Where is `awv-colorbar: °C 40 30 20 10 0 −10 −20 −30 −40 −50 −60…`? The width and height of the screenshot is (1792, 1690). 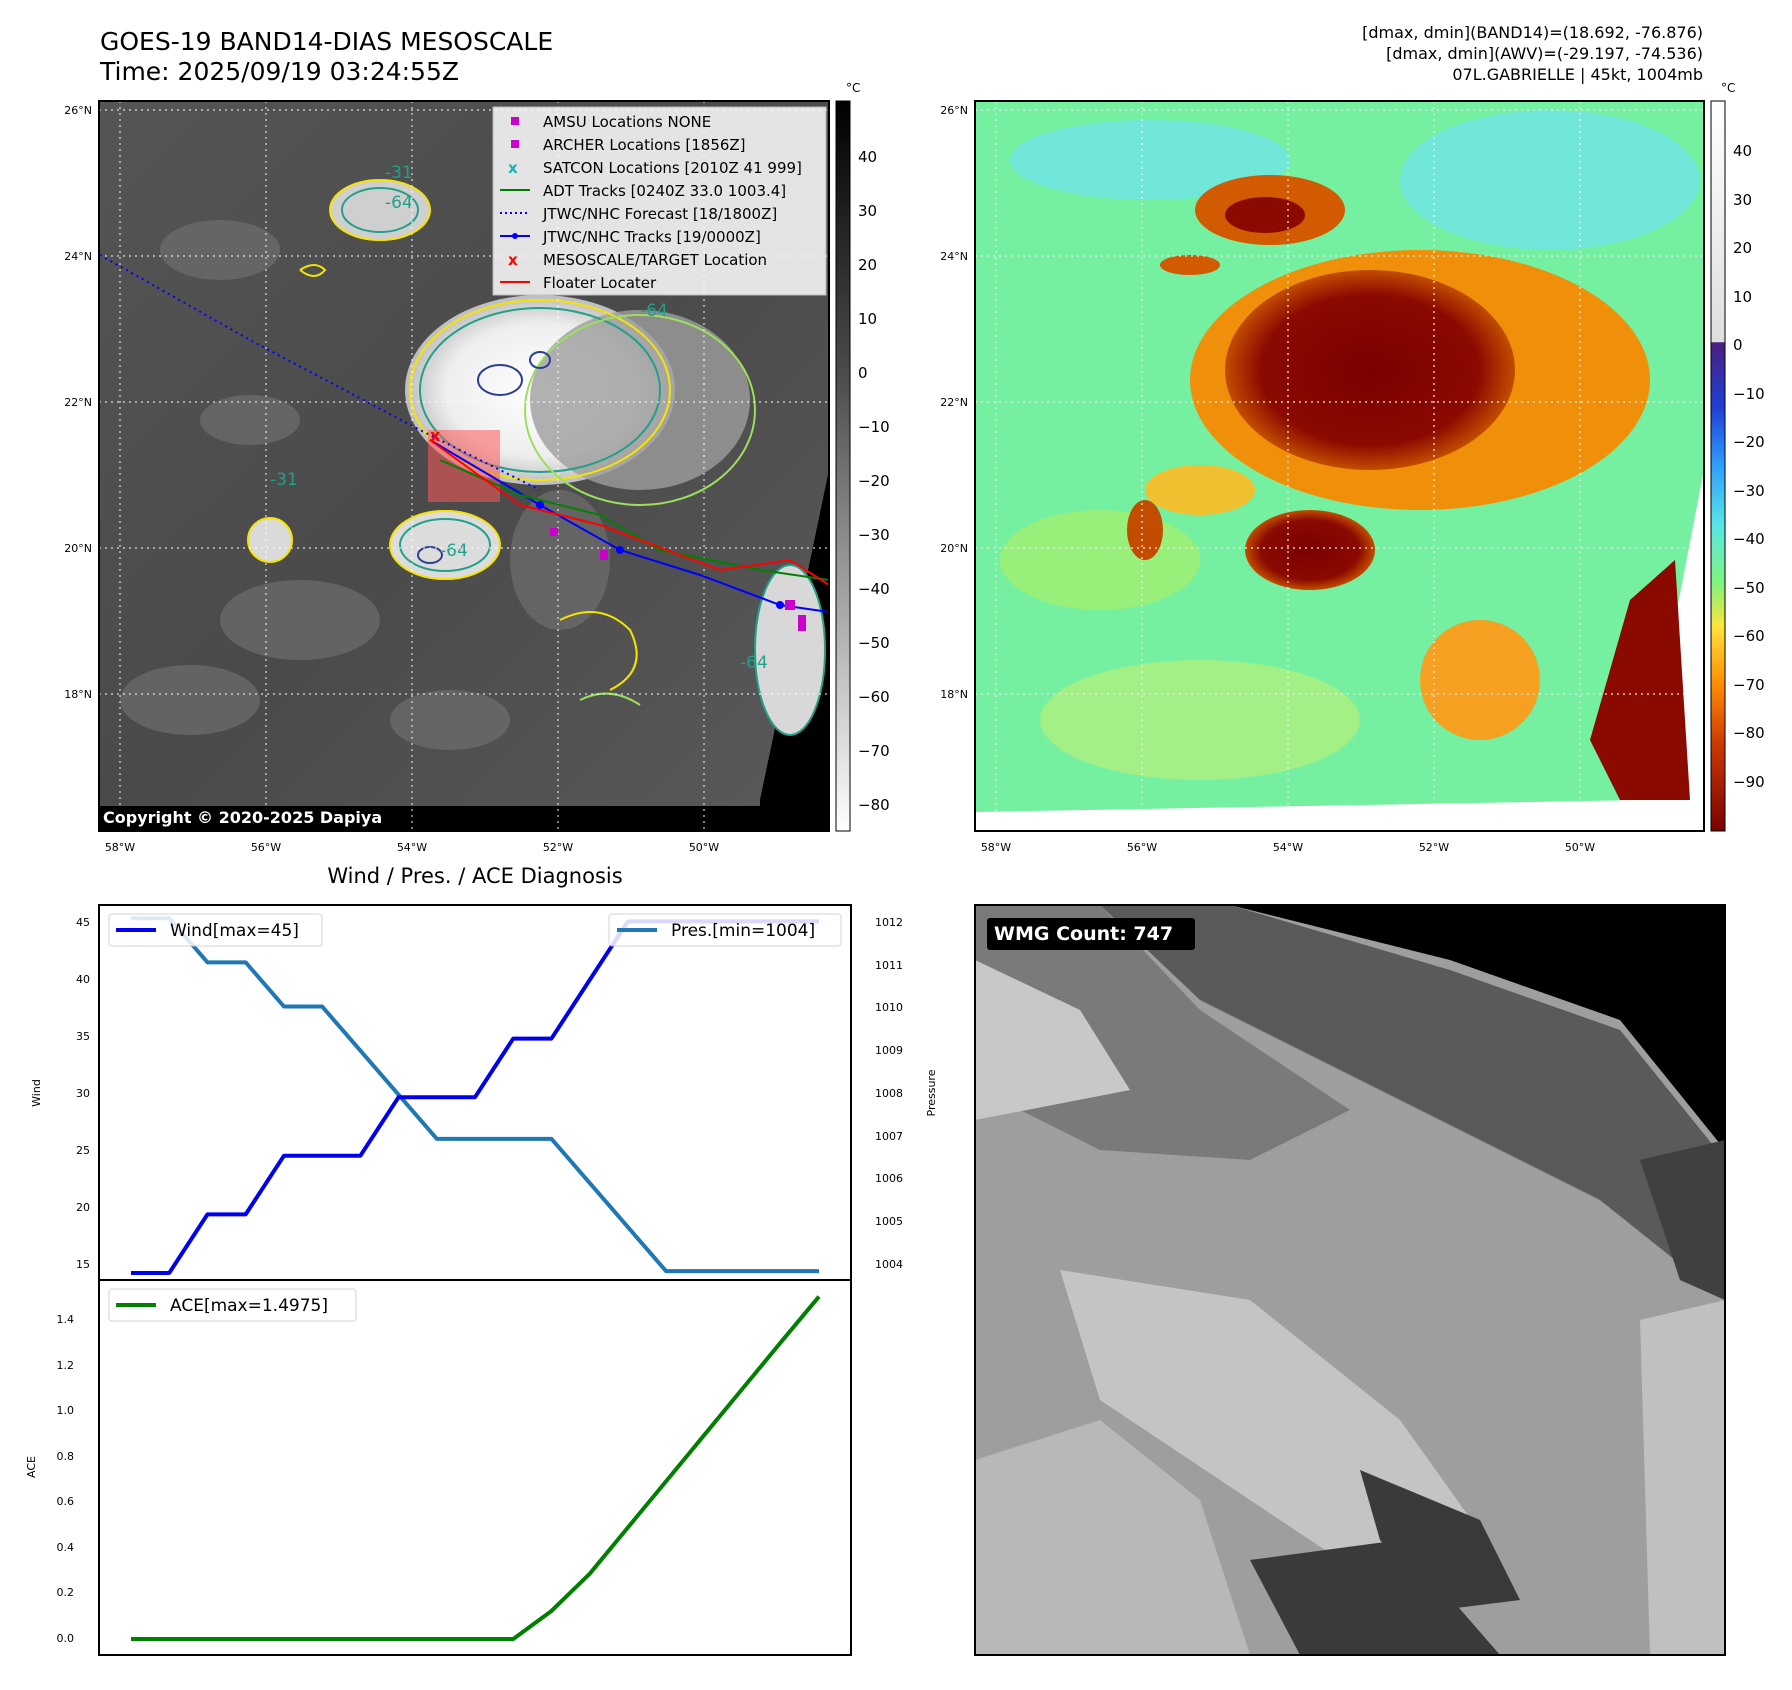
awv-colorbar: °C 40 30 20 10 0 −10 −20 −30 −40 −50 −60… is located at coordinates (1737, 456).